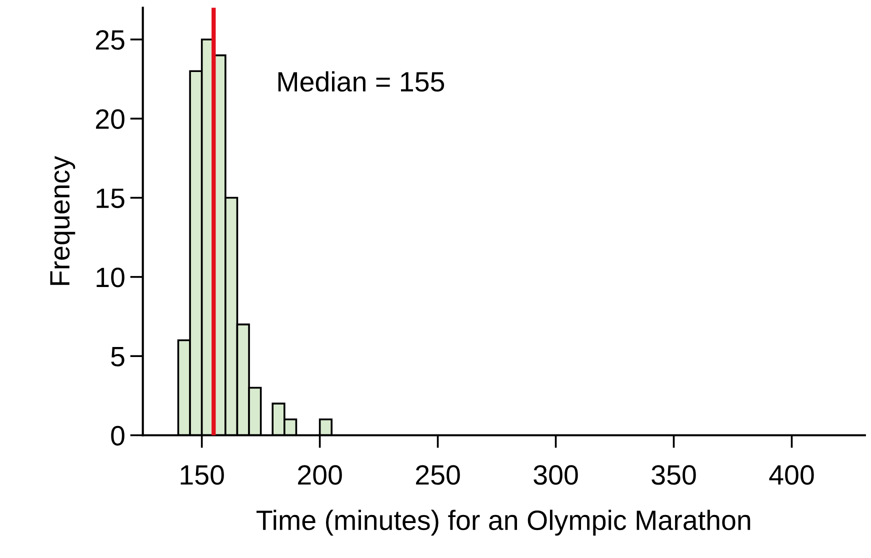 This screenshot has width=871, height=558. I want to click on y-tick-label: 0, so click(117, 436).